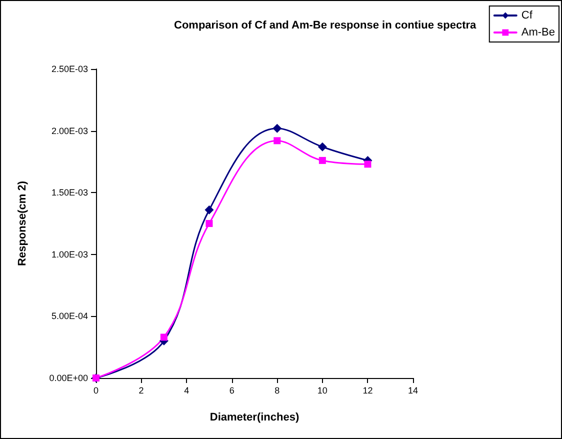 Image resolution: width=562 pixels, height=439 pixels. What do you see at coordinates (187, 391) in the screenshot?
I see `x-tick-label: 4` at bounding box center [187, 391].